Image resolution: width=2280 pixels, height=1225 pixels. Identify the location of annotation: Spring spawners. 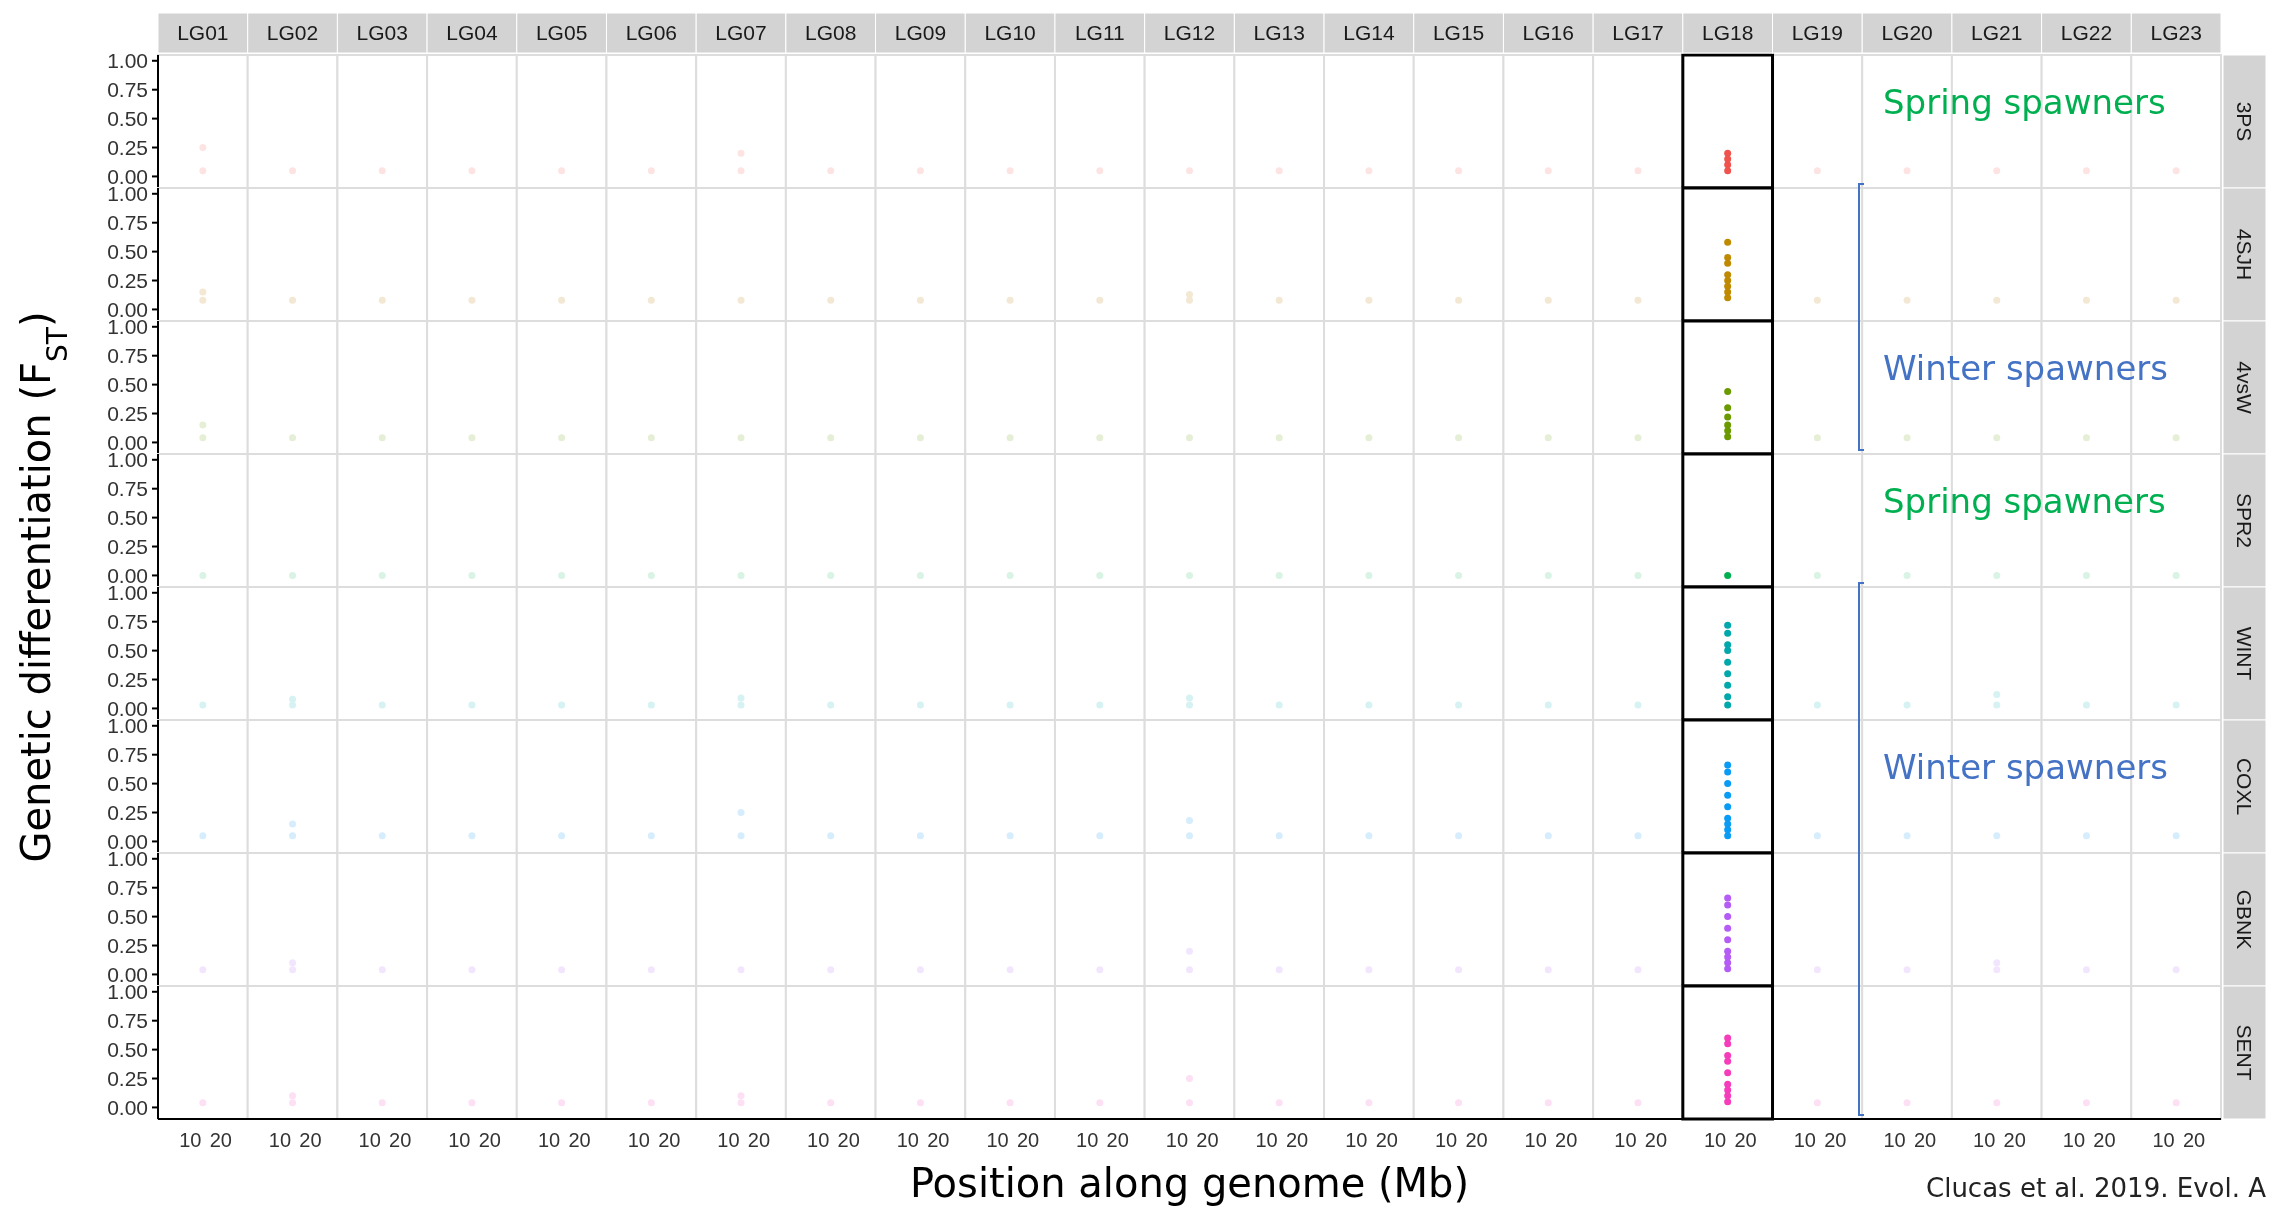
(2024, 500).